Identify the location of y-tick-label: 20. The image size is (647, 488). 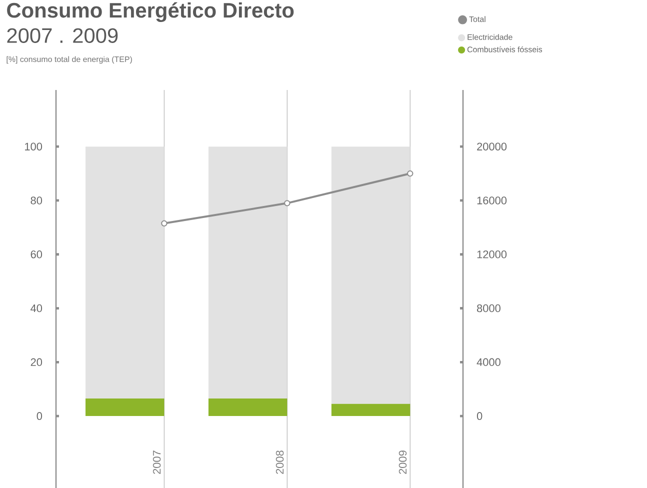
(36, 362).